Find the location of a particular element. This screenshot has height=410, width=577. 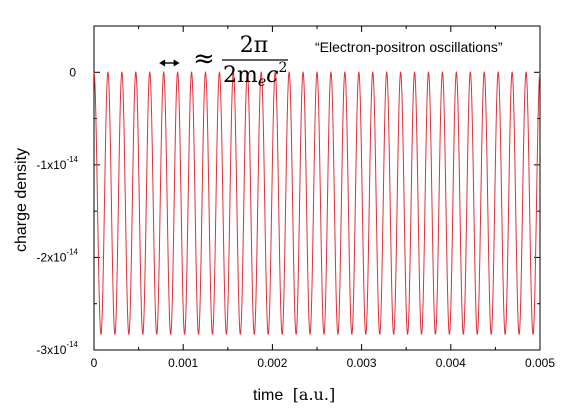

period-numerator: 2π is located at coordinates (254, 45).